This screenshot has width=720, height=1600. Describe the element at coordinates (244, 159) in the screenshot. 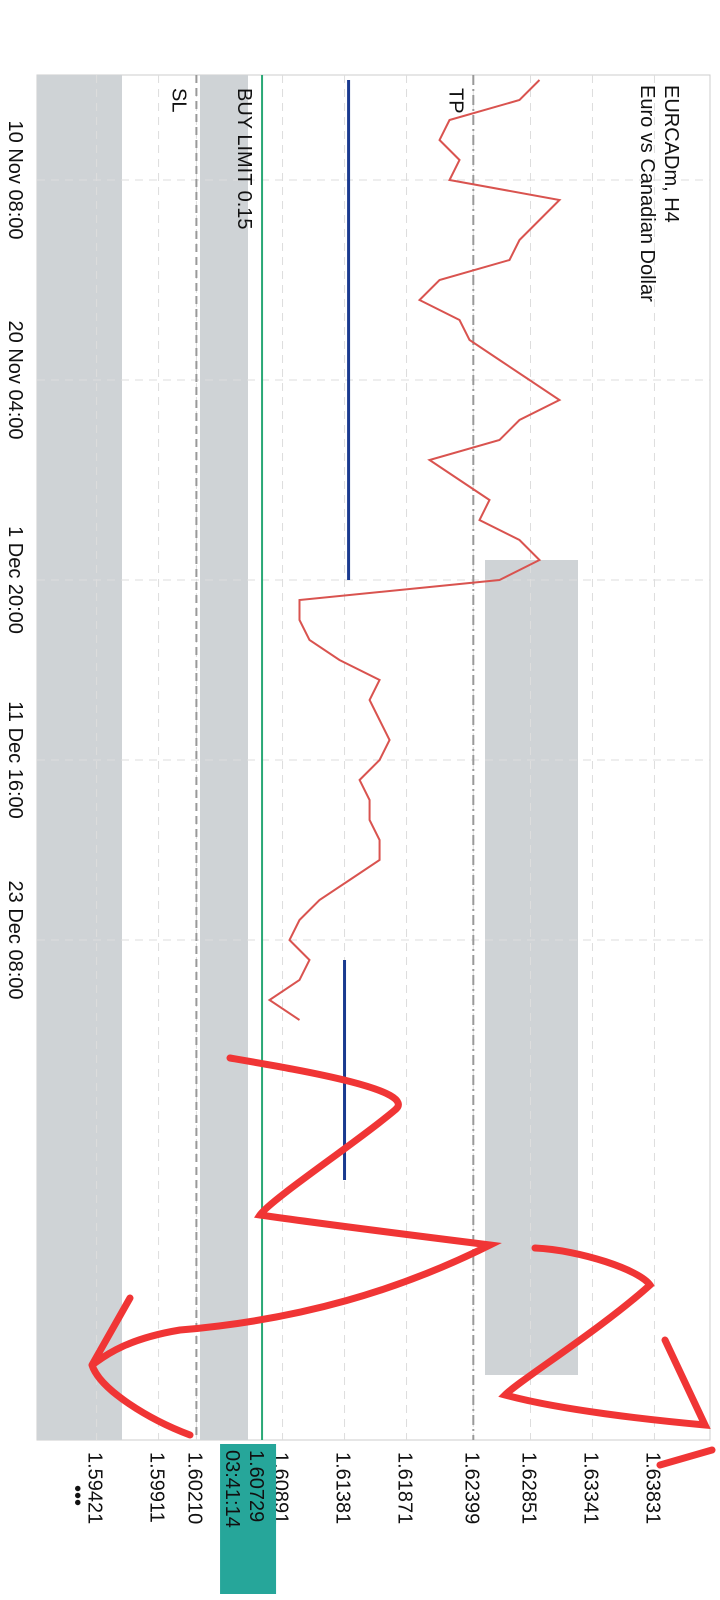

I see `level-label: BUY LIMIT 0.15` at that location.